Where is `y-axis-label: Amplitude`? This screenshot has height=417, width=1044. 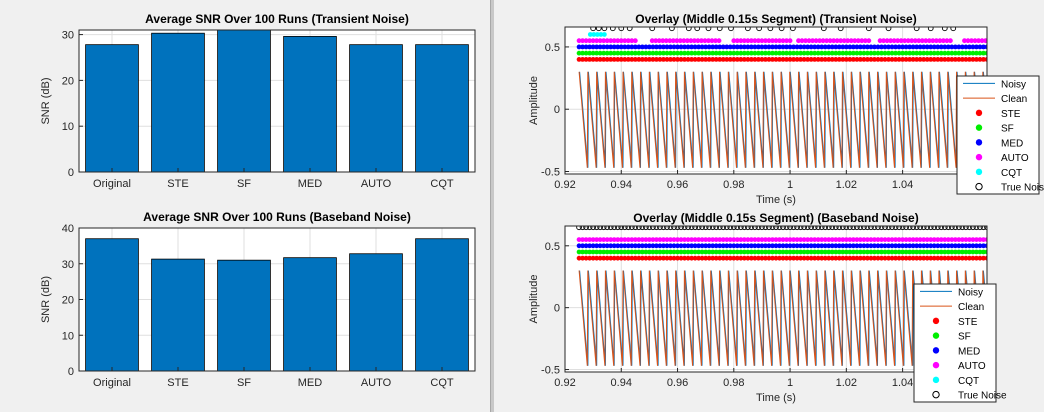 y-axis-label: Amplitude is located at coordinates (534, 100).